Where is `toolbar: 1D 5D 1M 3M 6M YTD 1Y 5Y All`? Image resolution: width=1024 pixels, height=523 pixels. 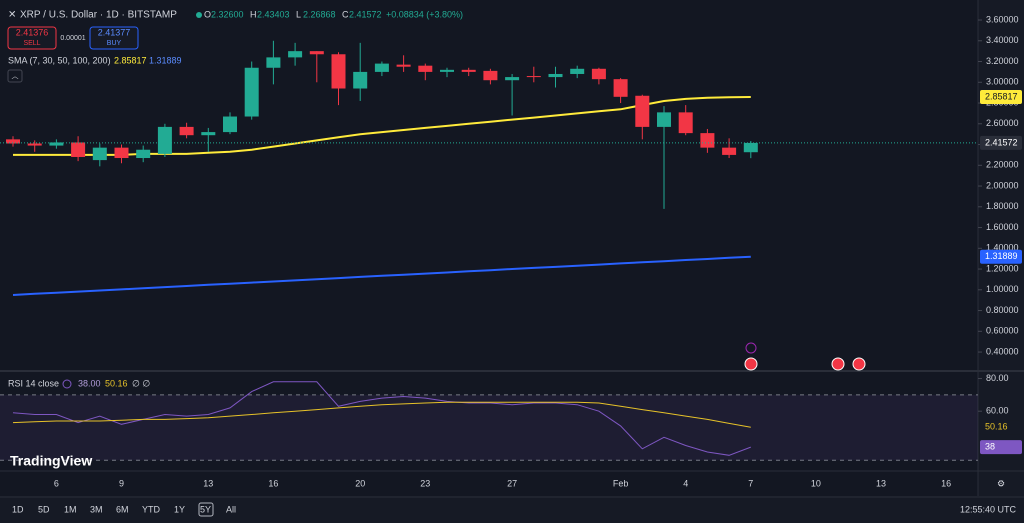
toolbar: 1D 5D 1M 3M 6M YTD 1Y 5Y All is located at coordinates (124, 509).